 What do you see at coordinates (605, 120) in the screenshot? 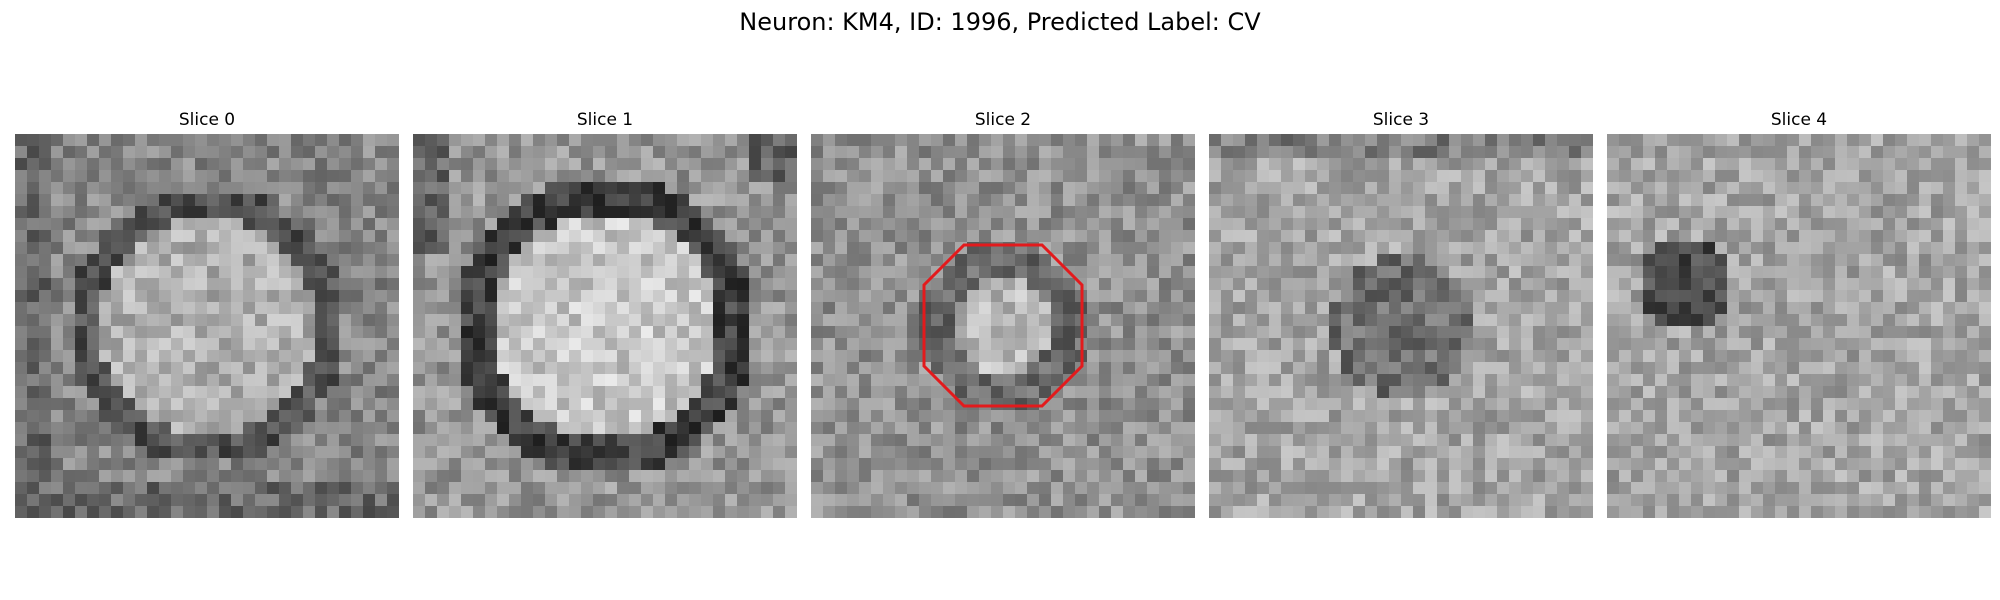
I see `slice-title: Slice 1` at bounding box center [605, 120].